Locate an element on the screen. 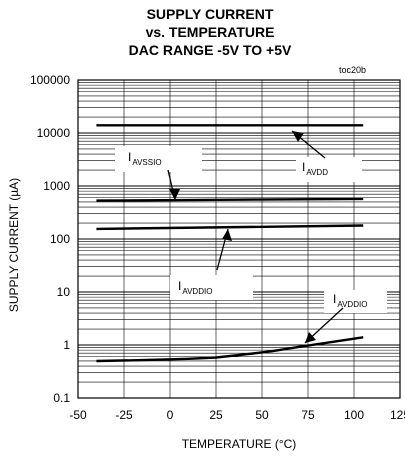  x-tick-label: 125 is located at coordinates (397, 415).